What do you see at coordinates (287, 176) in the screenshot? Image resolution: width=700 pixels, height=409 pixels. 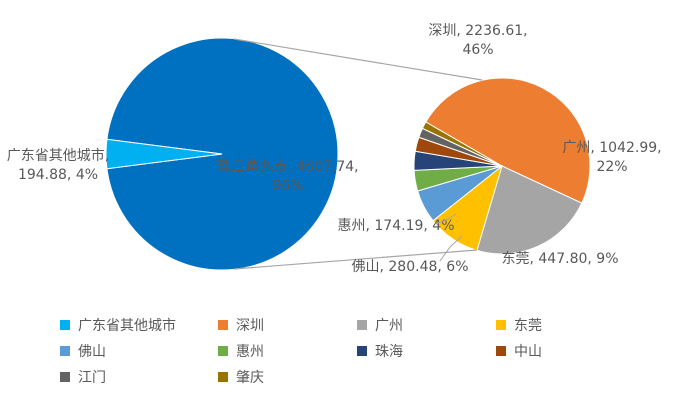 I see `main-slice-label-0: 珠三角九市, 4607.74, 96%` at bounding box center [287, 176].